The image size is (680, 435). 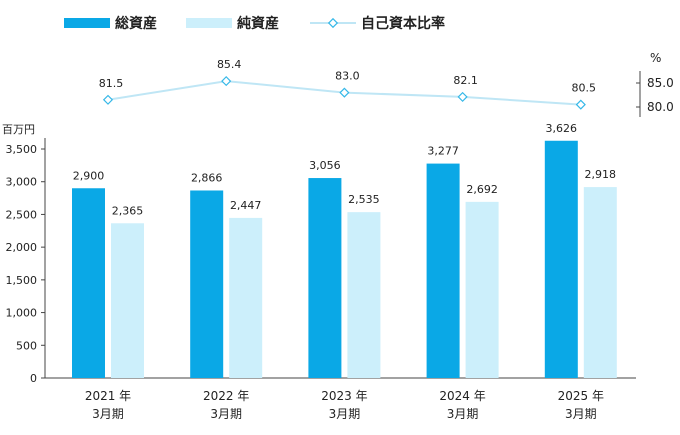 I want to click on ratio-tick-label: 80.0, so click(x=660, y=107).